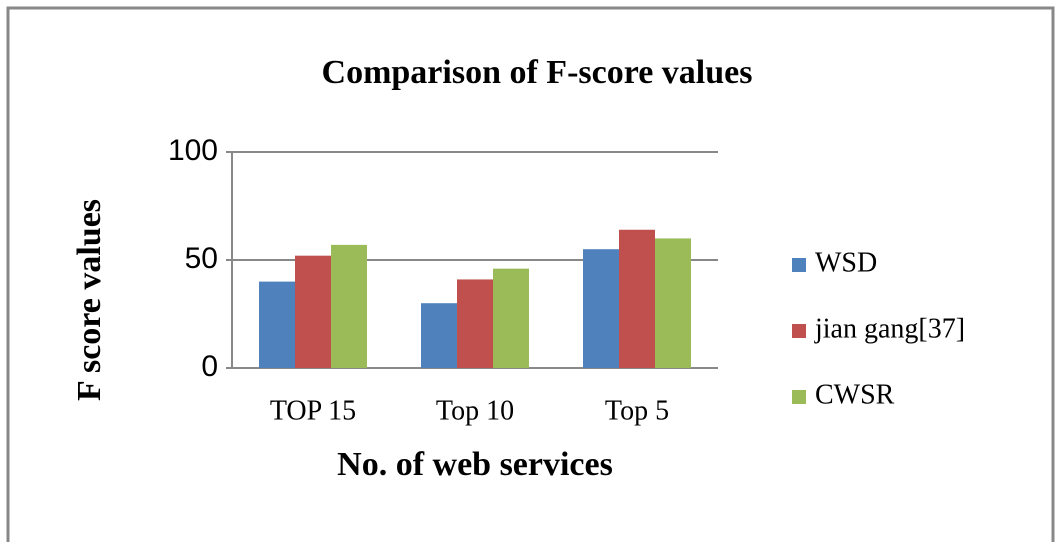 This screenshot has width=1055, height=542. Describe the element at coordinates (193, 150) in the screenshot. I see `y-tick-label: 100` at that location.